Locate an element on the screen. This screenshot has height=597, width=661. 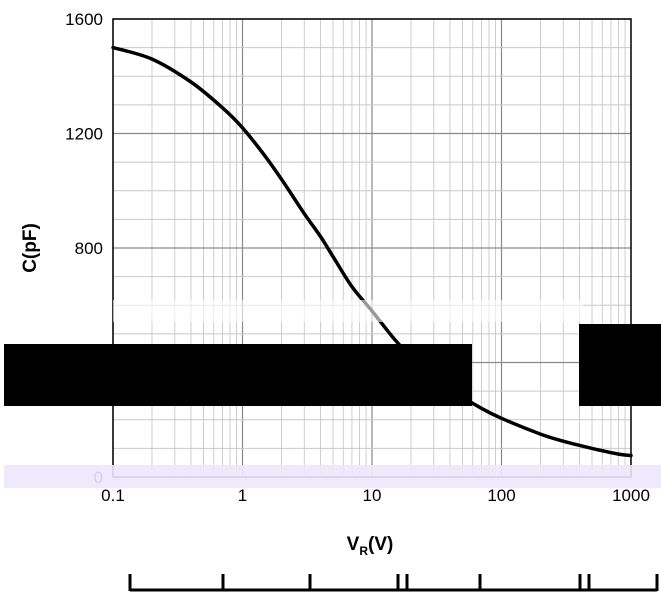
x-tick-labels: 0.1 1 10 100 1000 is located at coordinates (375, 495).